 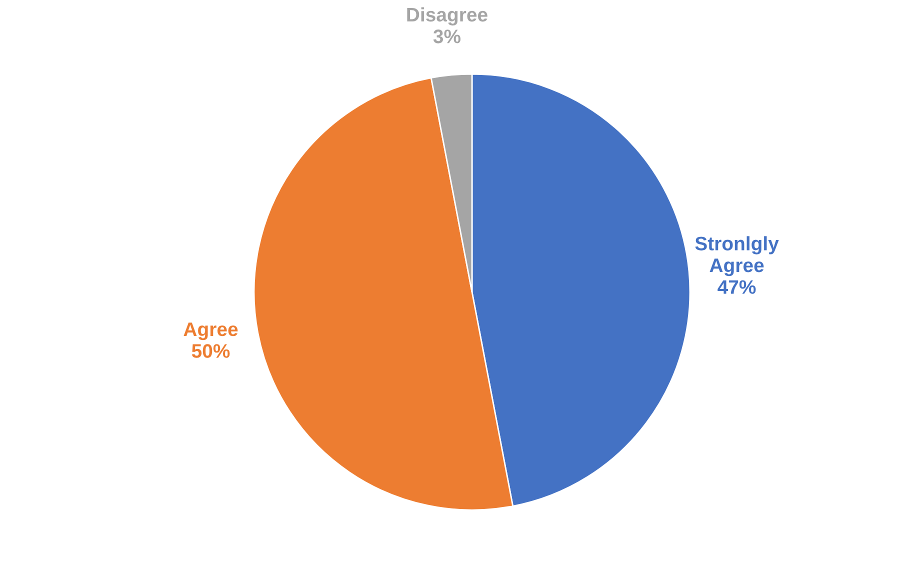 I want to click on slice-label: Disagree, so click(x=447, y=16).